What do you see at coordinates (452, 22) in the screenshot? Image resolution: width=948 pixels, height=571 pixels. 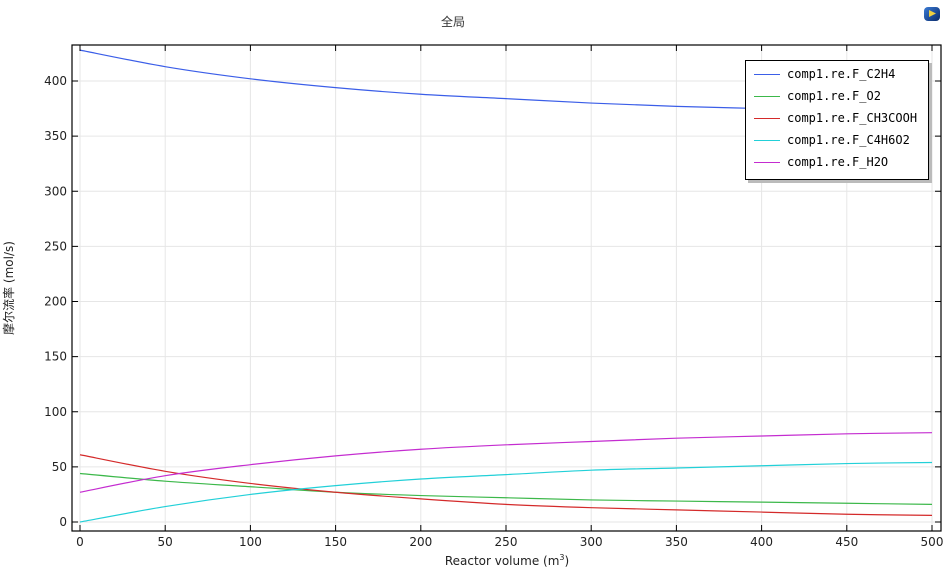 I see `chart-title: 全局` at bounding box center [452, 22].